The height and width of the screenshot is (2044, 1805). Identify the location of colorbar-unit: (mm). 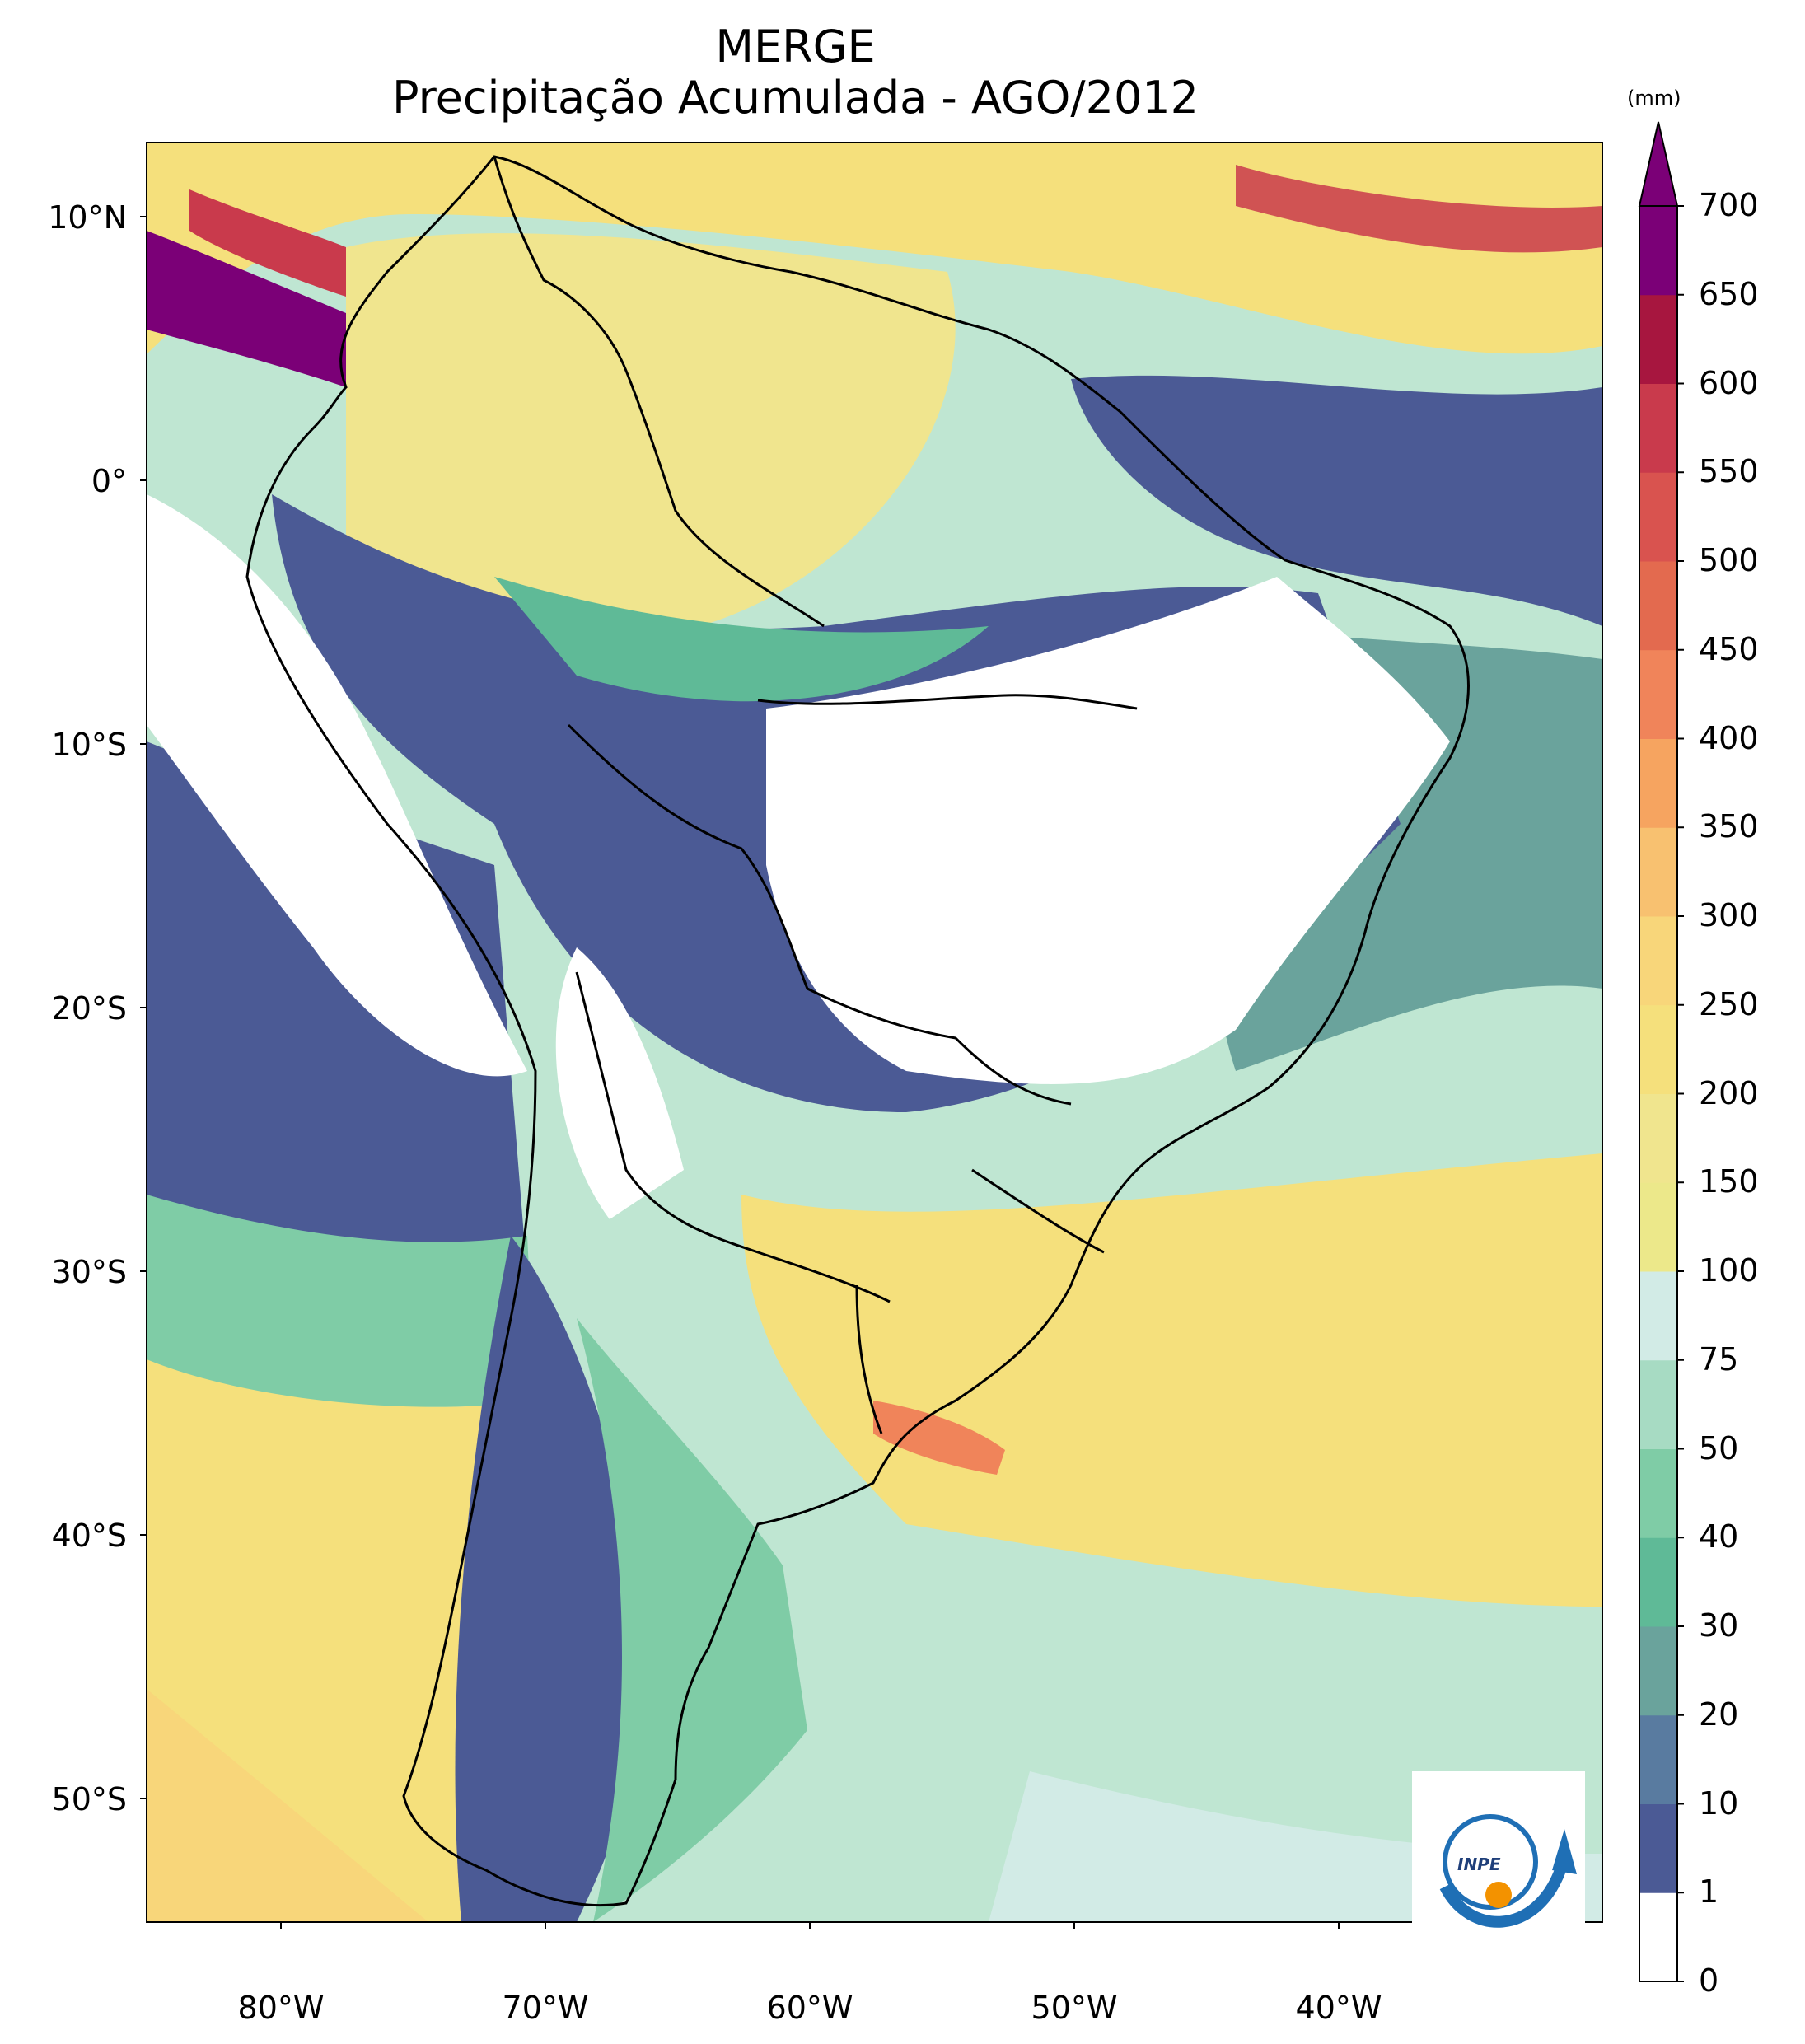
(1654, 98).